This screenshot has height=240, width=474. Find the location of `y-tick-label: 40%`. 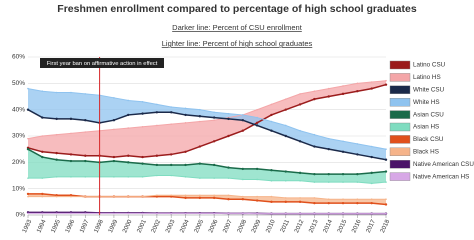

y-tick-label: 40% is located at coordinates (18, 109).